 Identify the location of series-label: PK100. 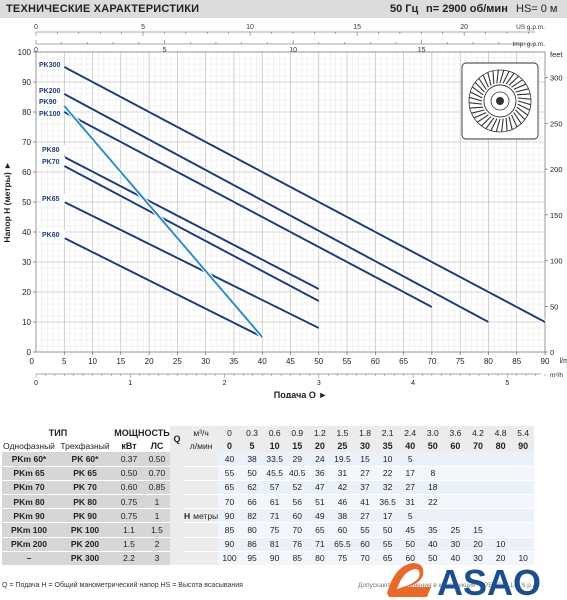
(50, 114).